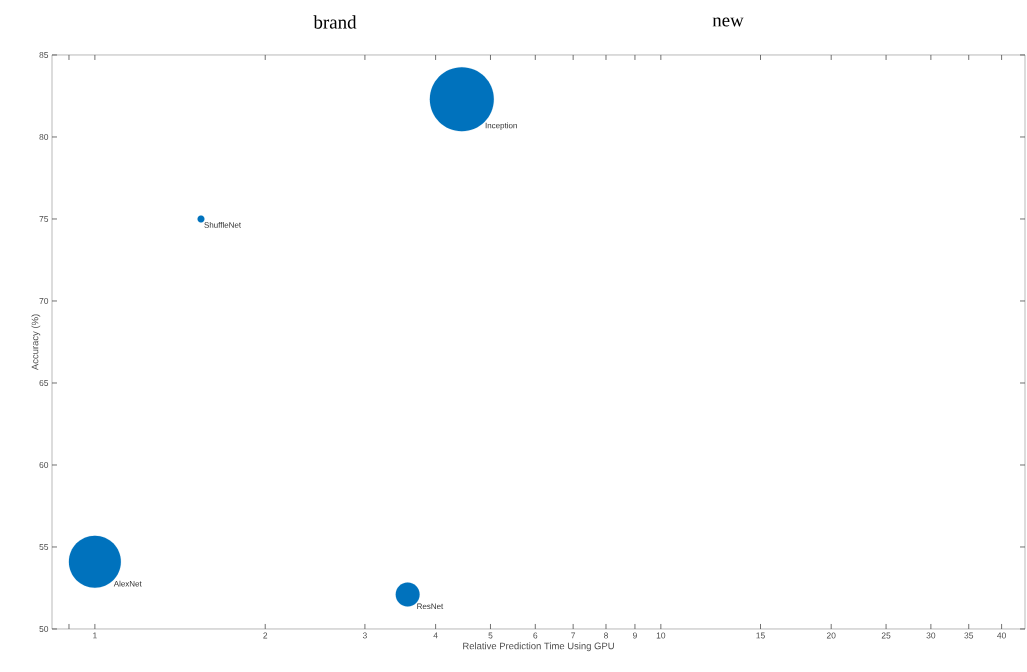 The width and height of the screenshot is (1027, 672). I want to click on y-tick-label: 60, so click(44, 464).